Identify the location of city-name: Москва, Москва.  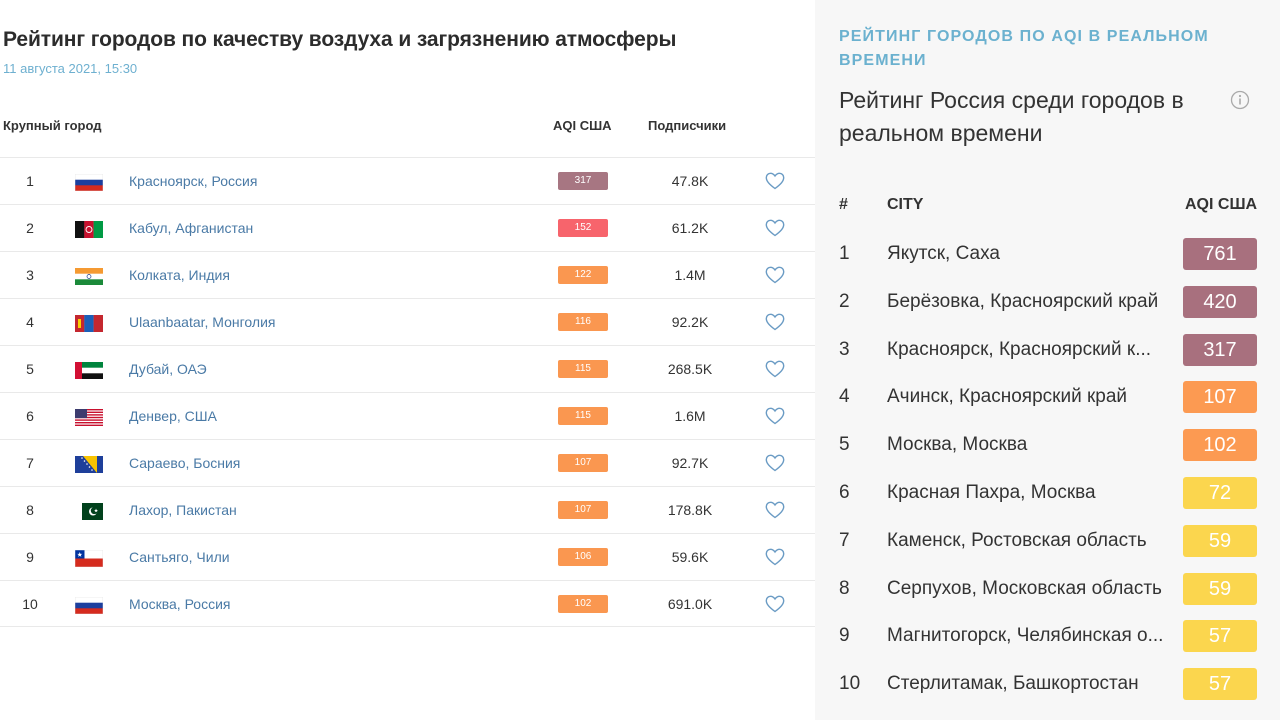
(957, 445).